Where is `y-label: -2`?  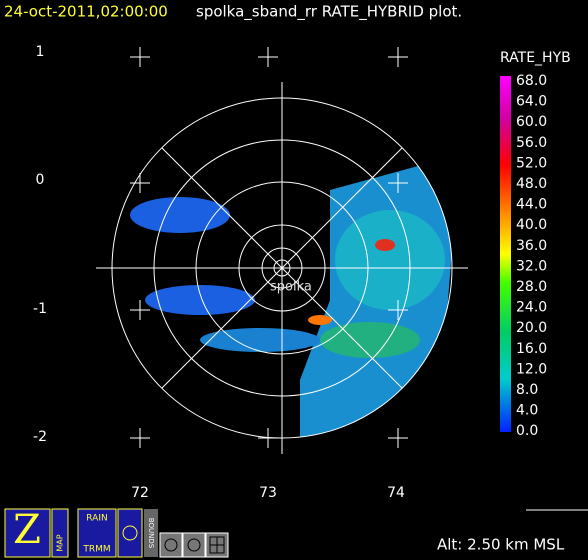
y-label: -2 is located at coordinates (40, 437).